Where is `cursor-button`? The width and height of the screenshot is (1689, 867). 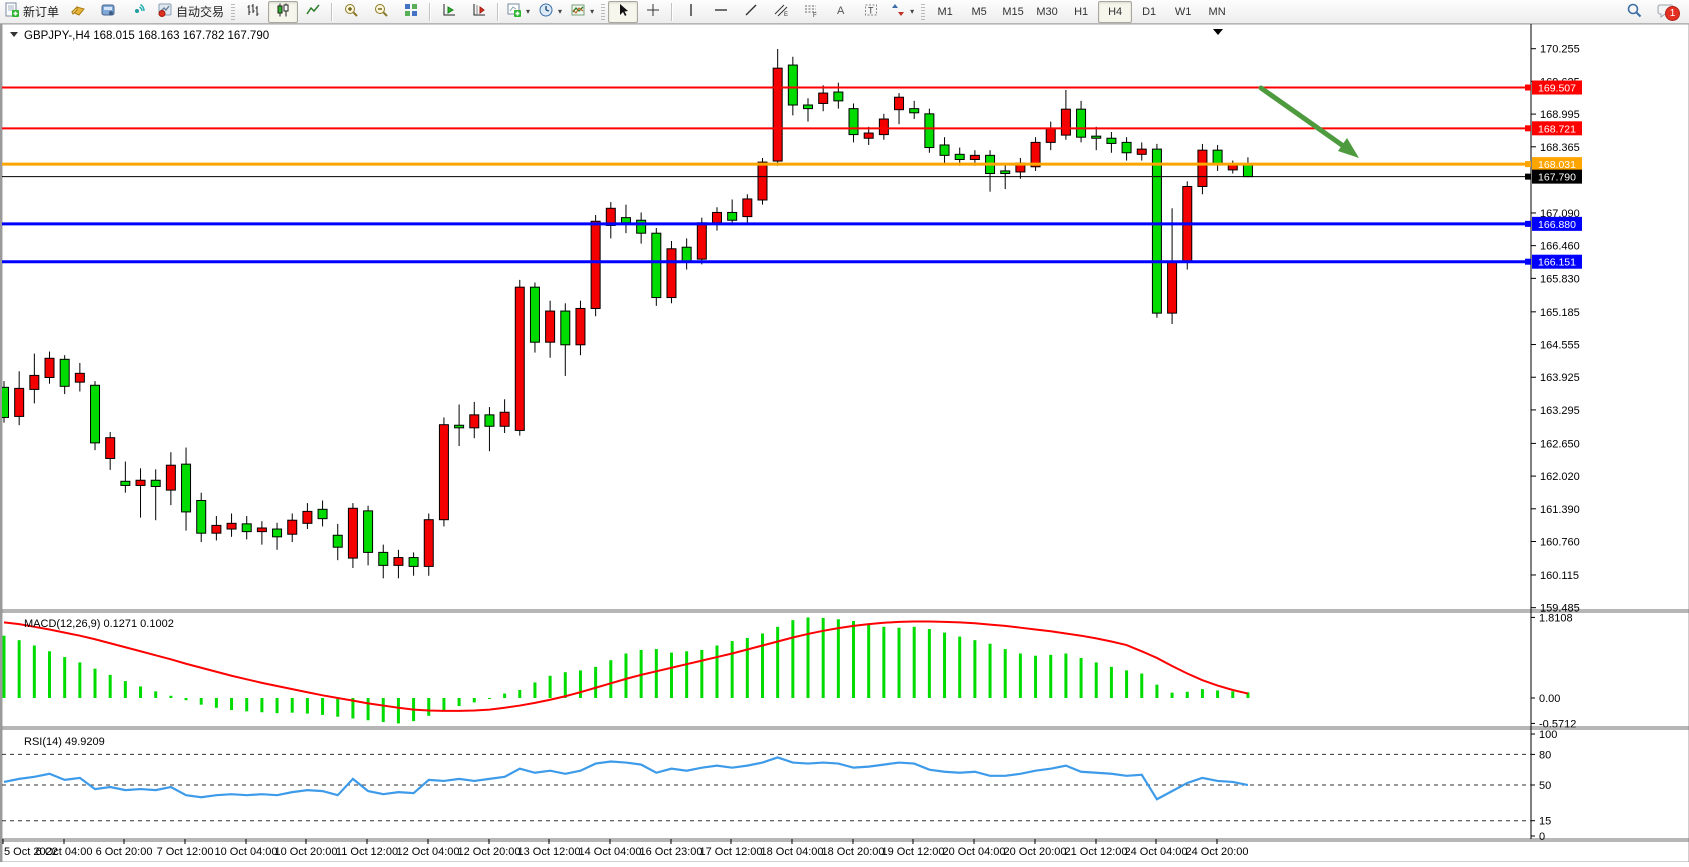
cursor-button is located at coordinates (623, 11).